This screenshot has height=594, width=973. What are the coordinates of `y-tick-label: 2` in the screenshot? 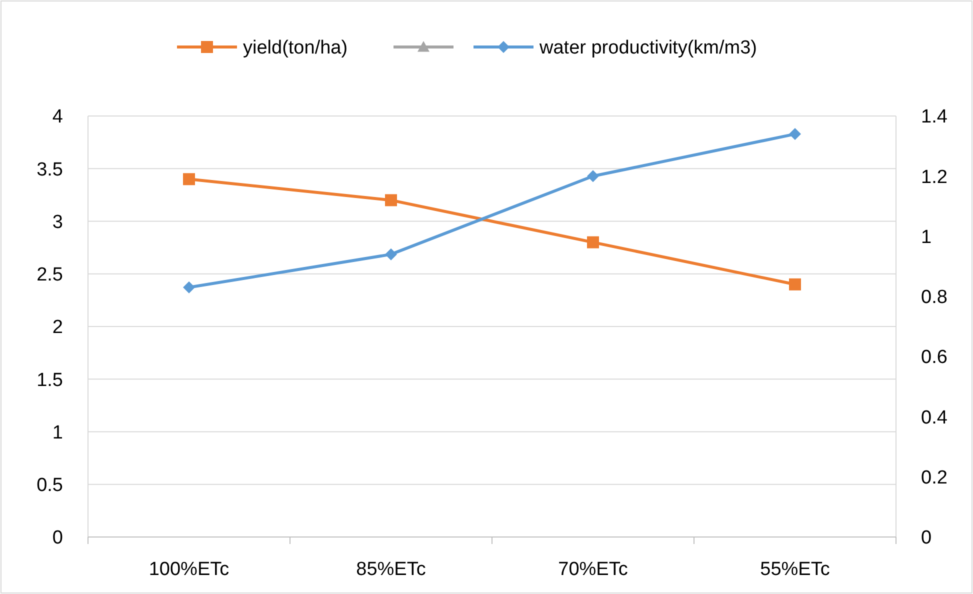 It's located at (57, 327).